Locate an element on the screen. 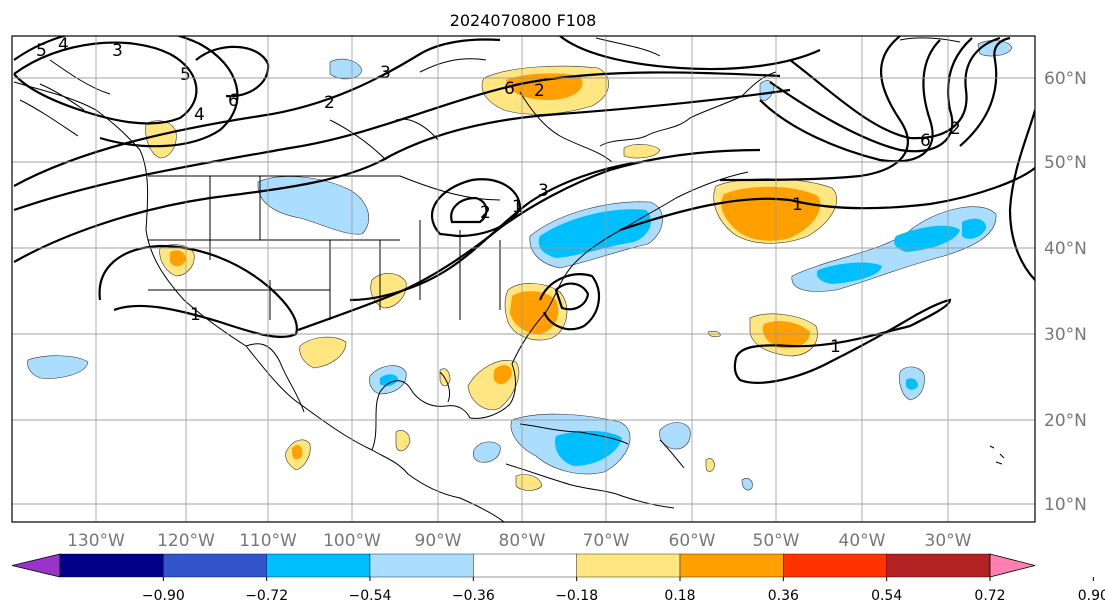 Image resolution: width=1105 pixels, height=615 pixels. longitude-label: 110°W is located at coordinates (268, 541).